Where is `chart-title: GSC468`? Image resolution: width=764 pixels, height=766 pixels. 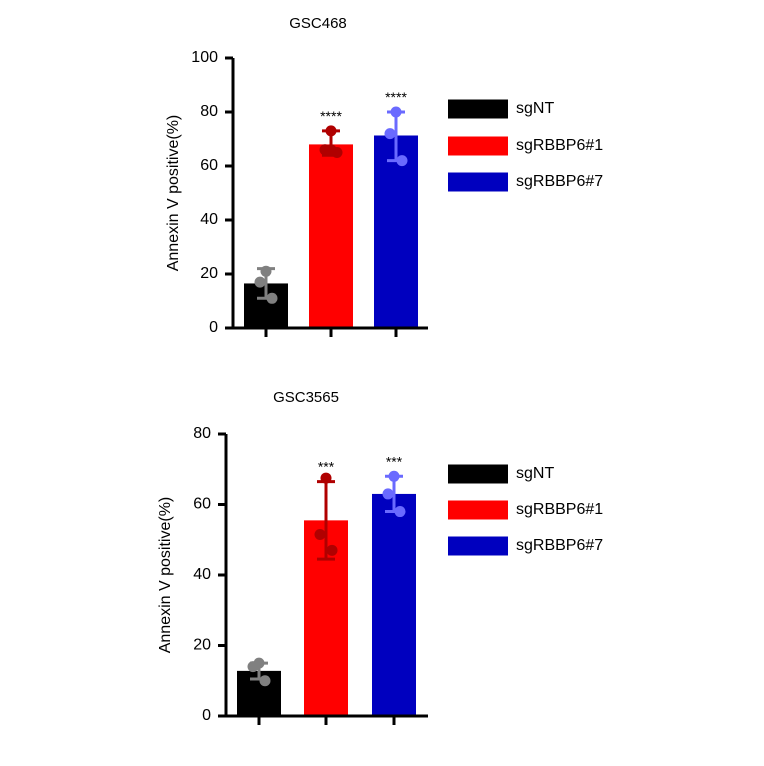
chart-title: GSC468 is located at coordinates (318, 23).